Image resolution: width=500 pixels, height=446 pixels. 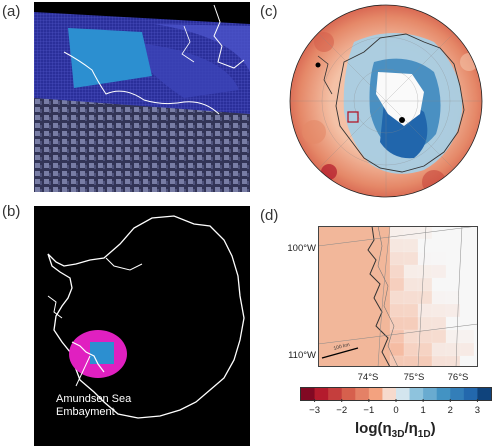 What do you see at coordinates (110, 58) in the screenshot?
I see `refined-region` at bounding box center [110, 58].